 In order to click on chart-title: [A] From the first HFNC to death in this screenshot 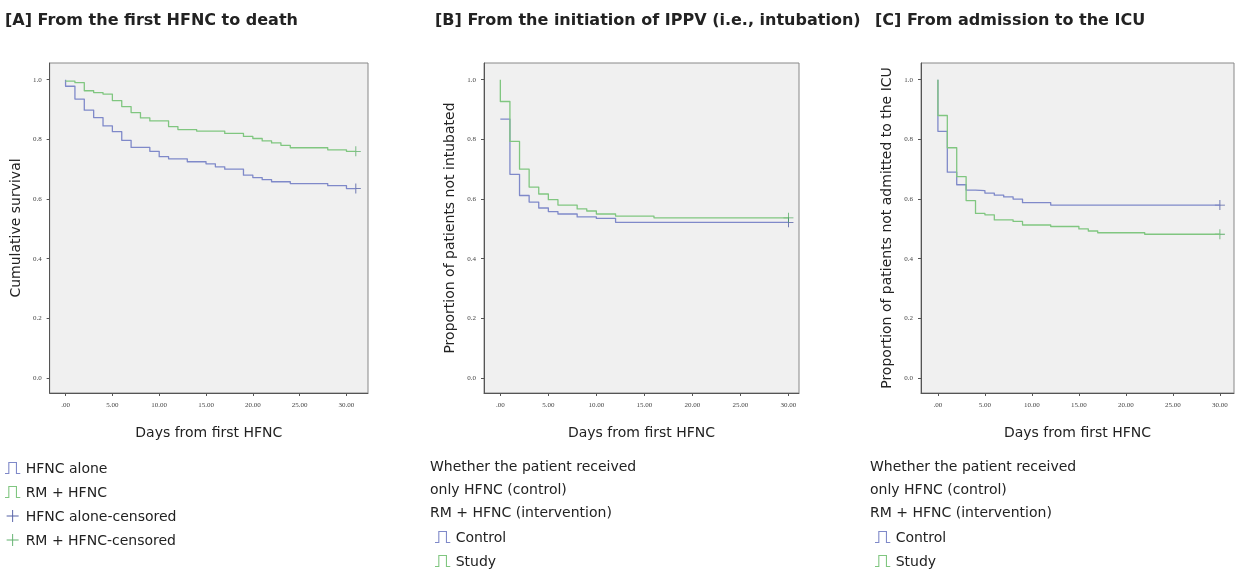, I will do `click(151, 19)`.